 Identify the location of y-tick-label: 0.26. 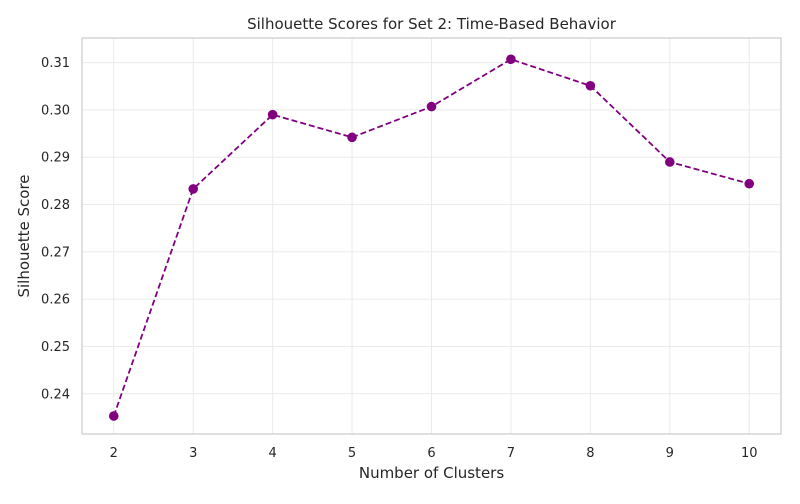
(55, 300).